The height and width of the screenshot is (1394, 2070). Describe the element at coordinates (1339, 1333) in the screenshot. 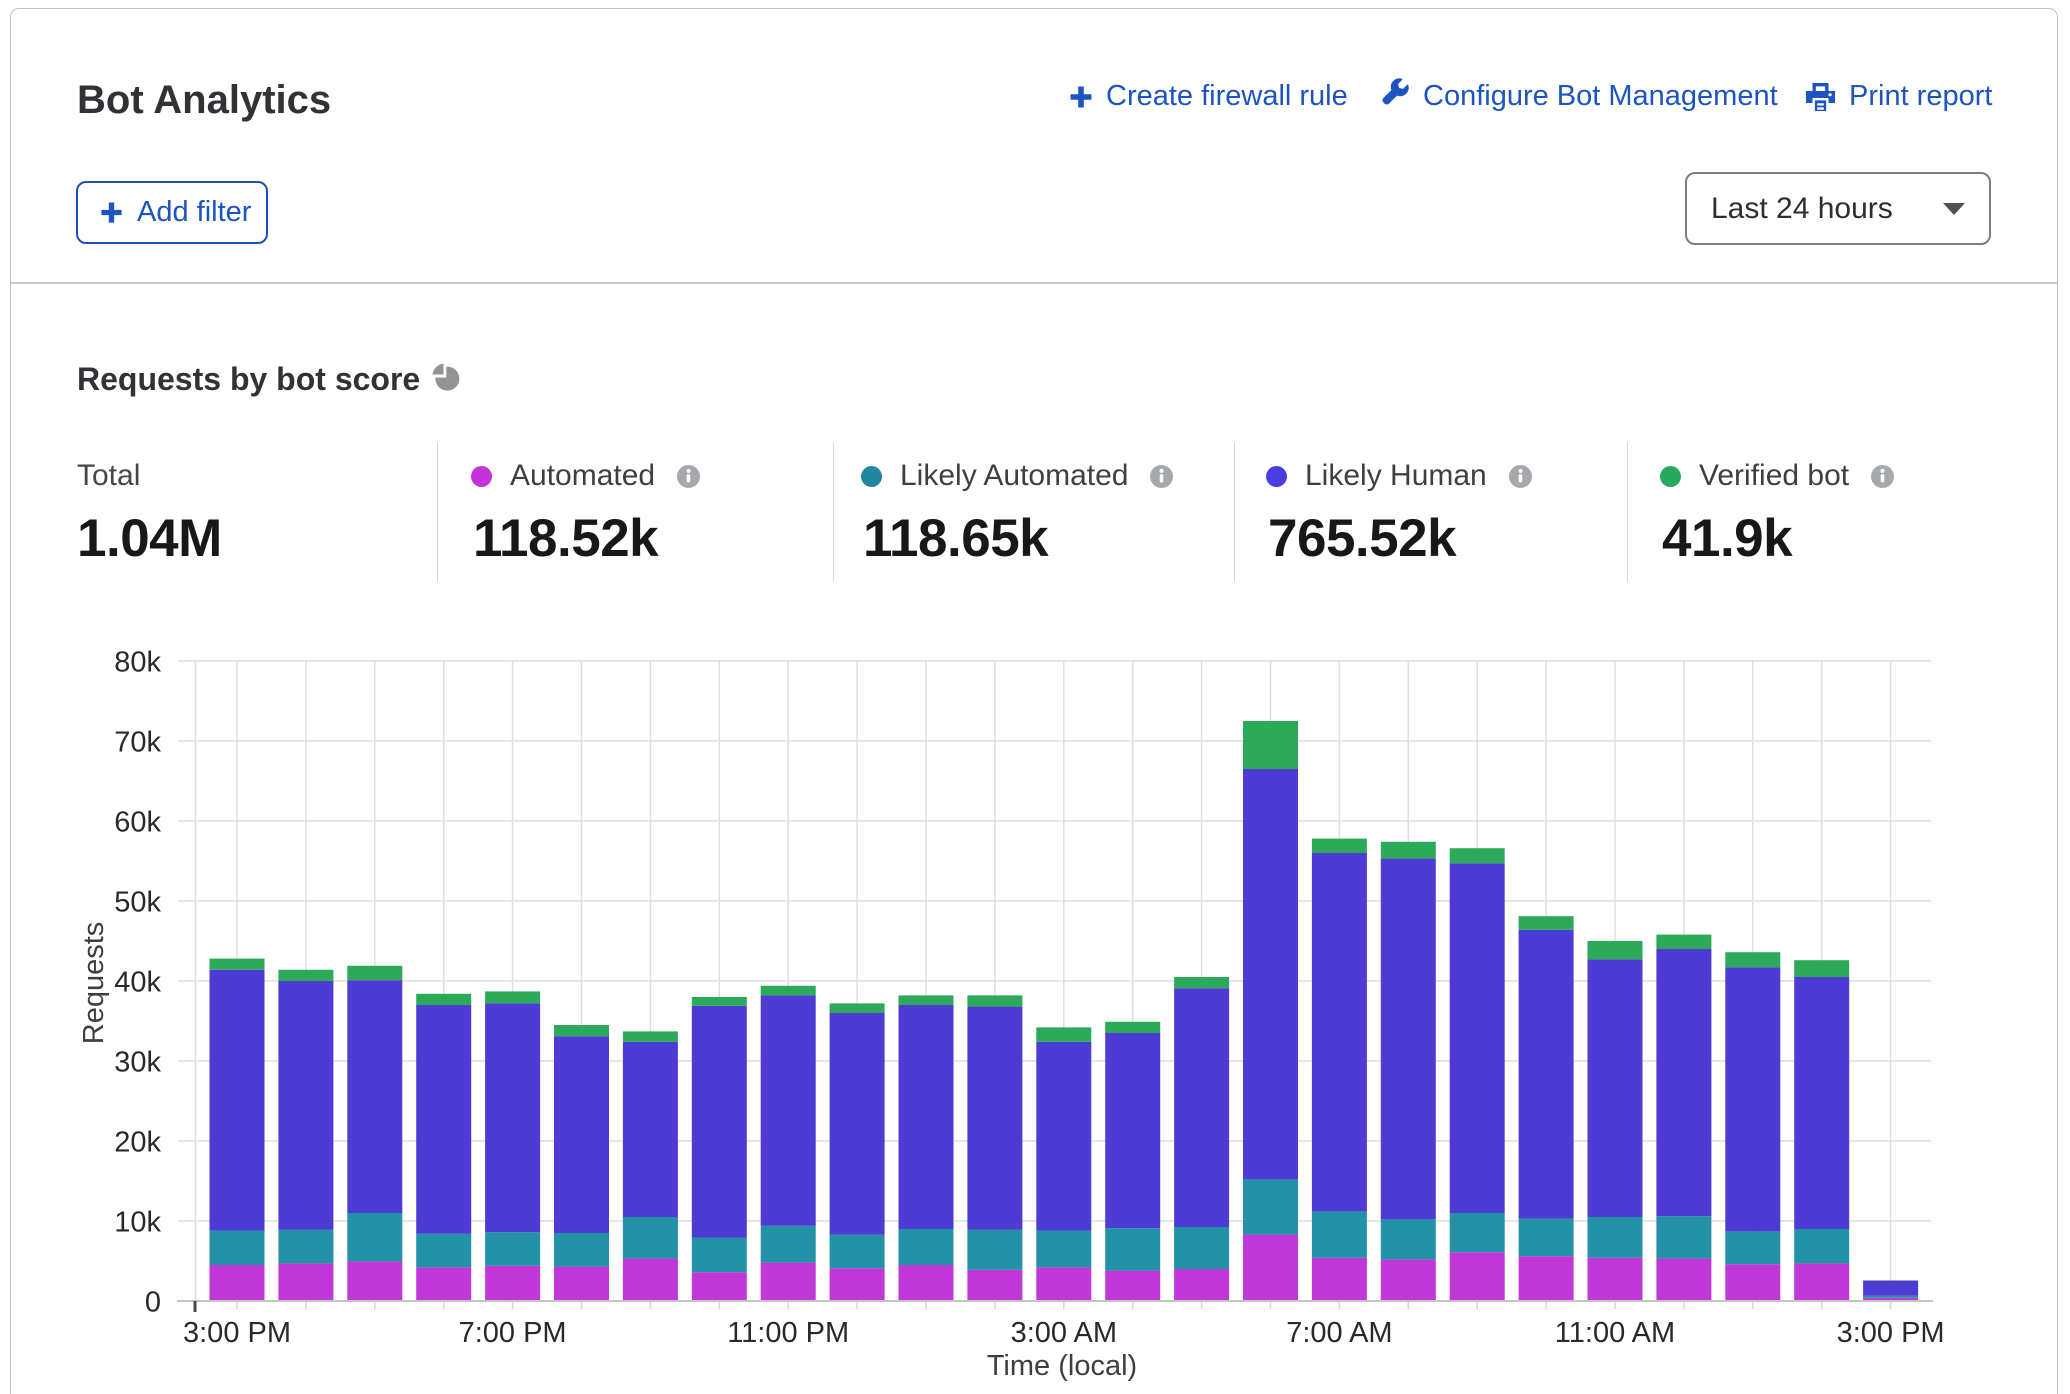

I see `svg-text: 7:00 AM` at that location.